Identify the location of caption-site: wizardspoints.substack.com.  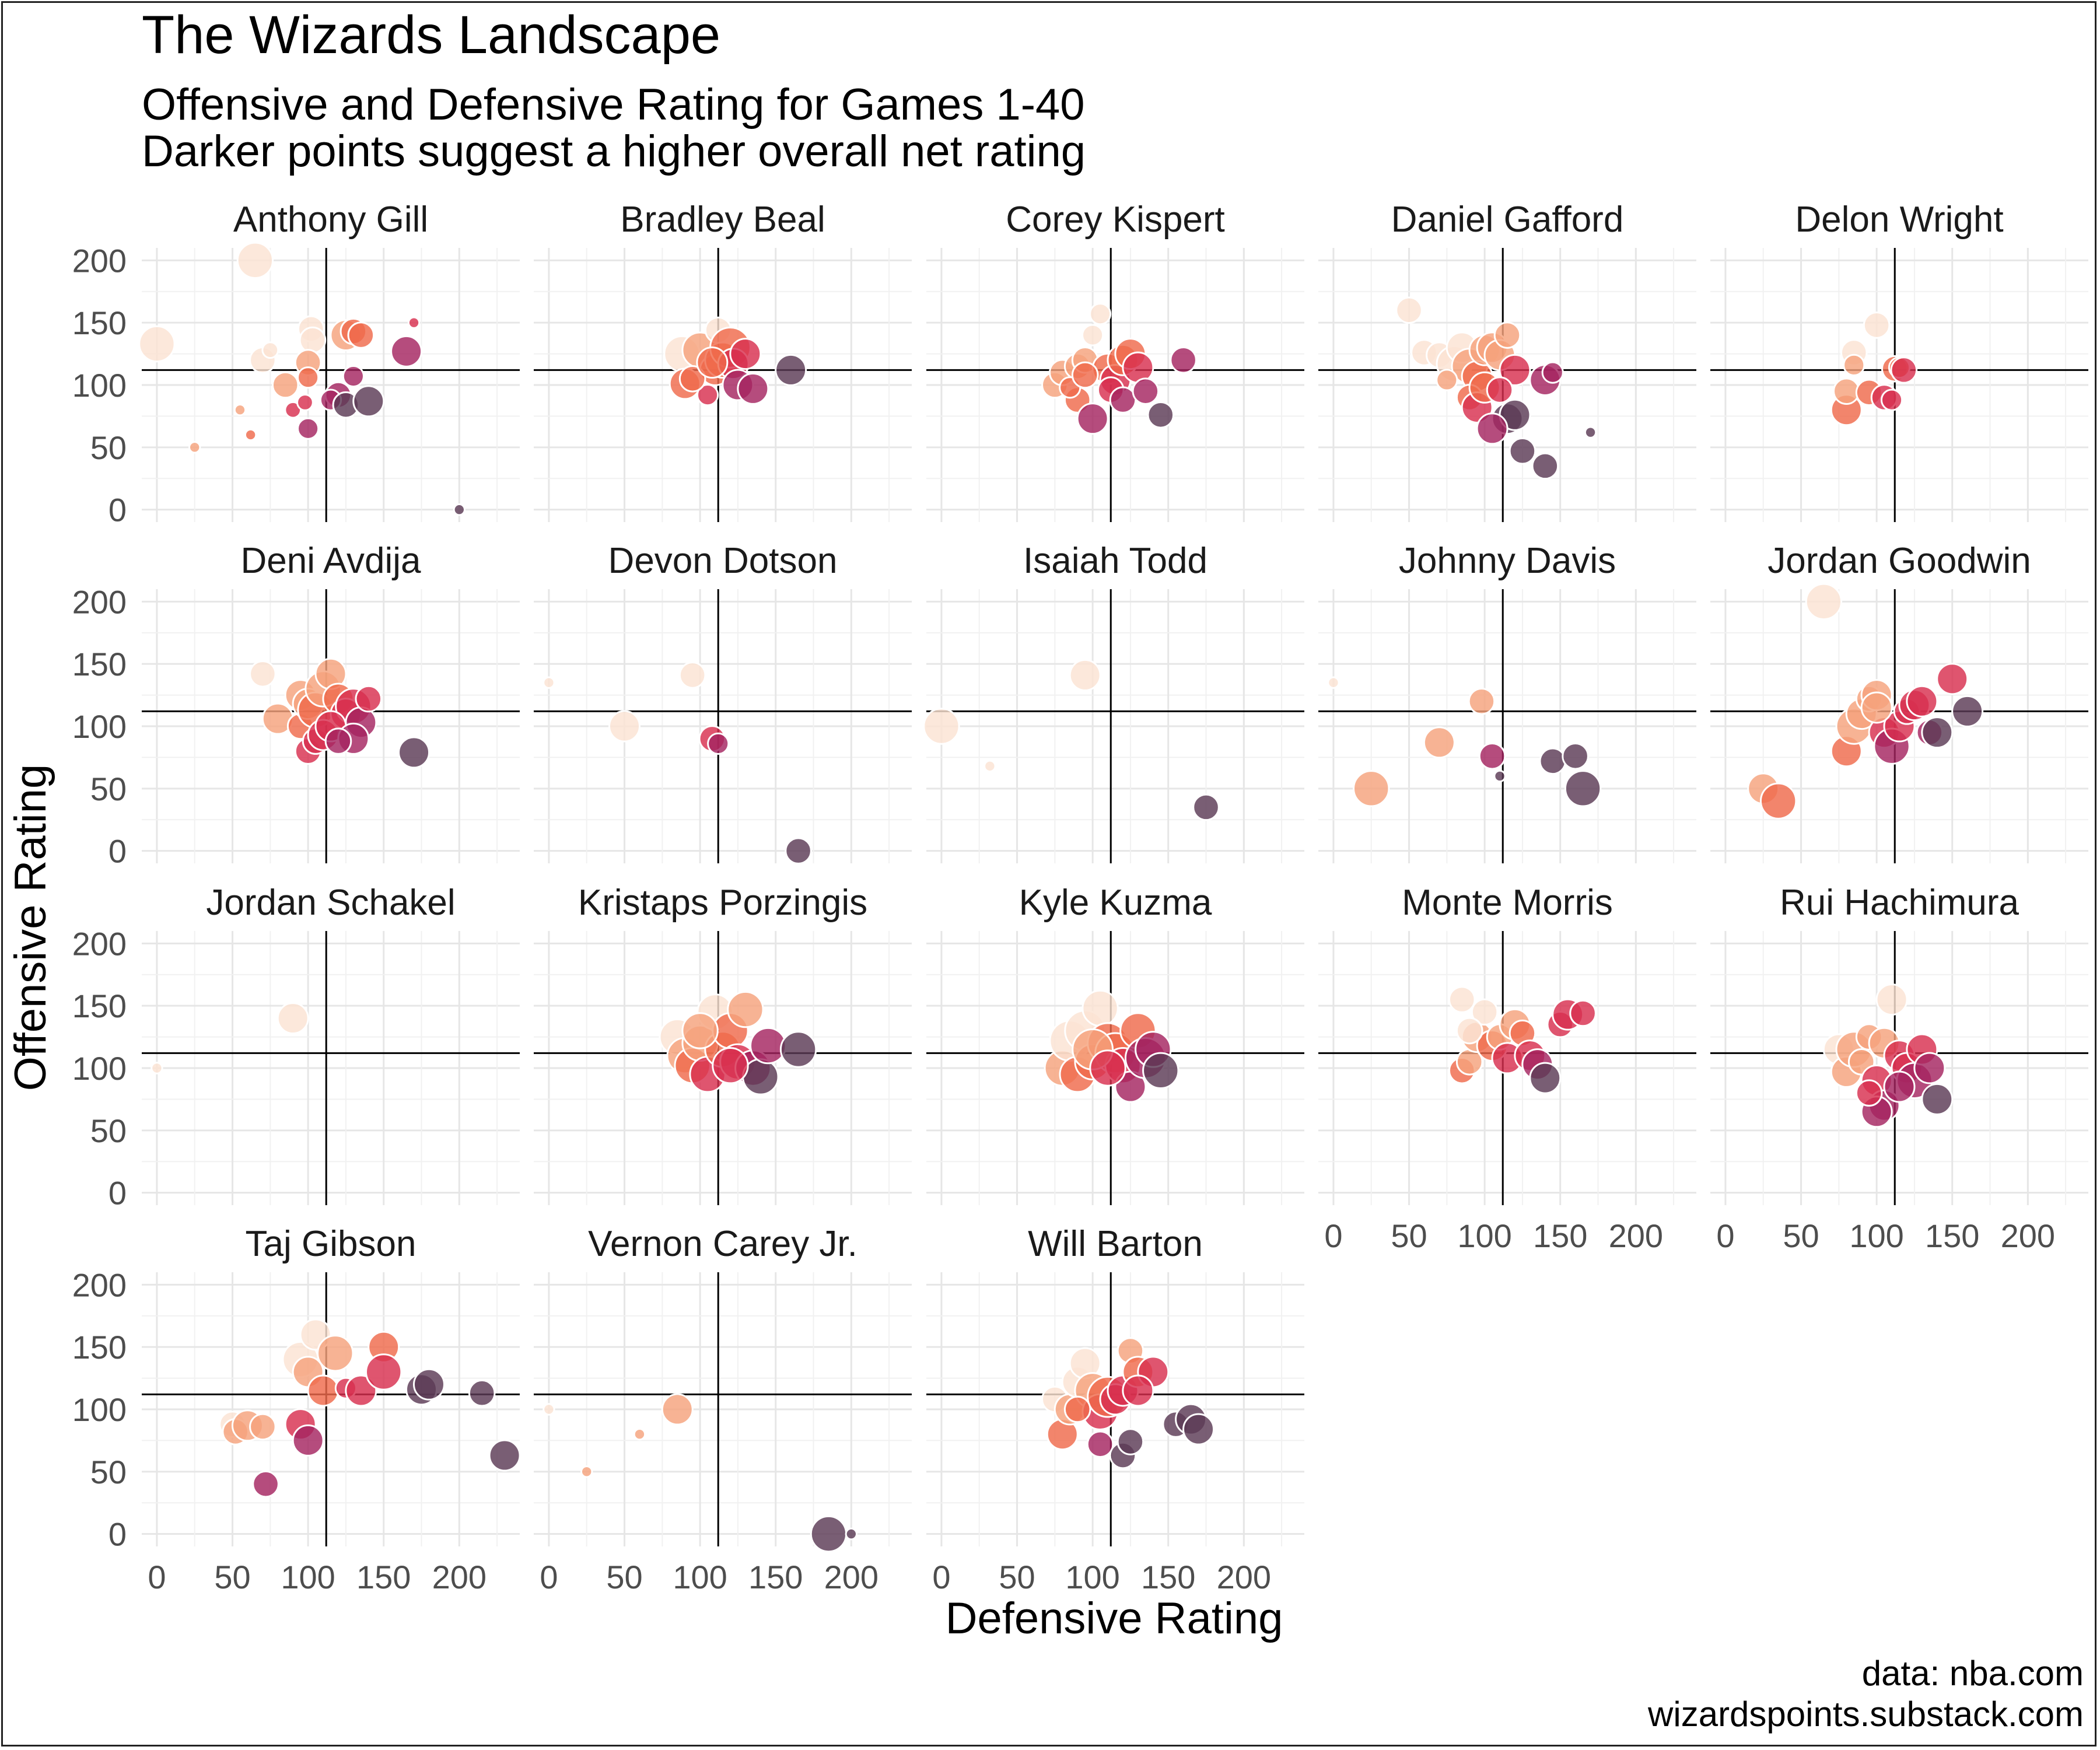
(1866, 1714).